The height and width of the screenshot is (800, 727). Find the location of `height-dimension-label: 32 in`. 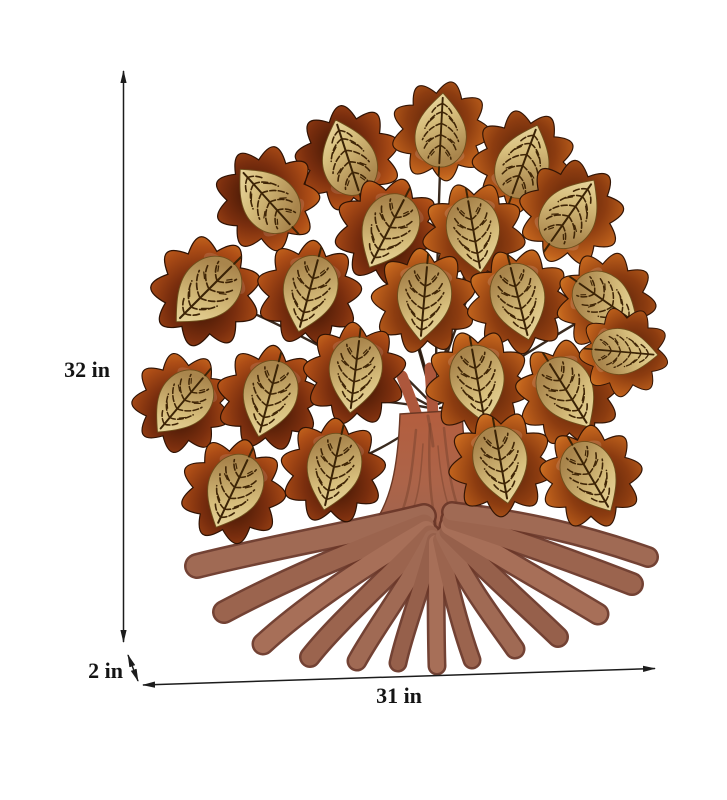

height-dimension-label: 32 in is located at coordinates (87, 369).